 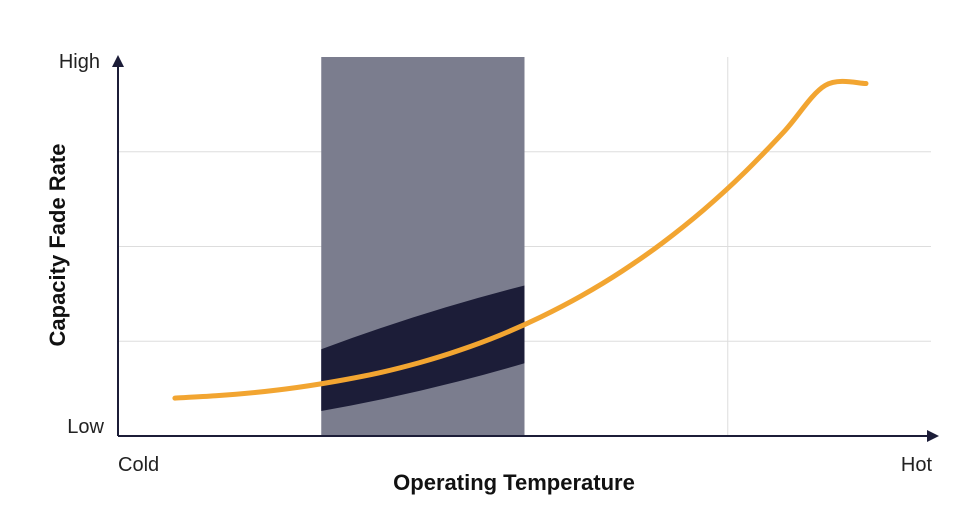 What do you see at coordinates (514, 482) in the screenshot?
I see `x-axis-title: Operating Temperature` at bounding box center [514, 482].